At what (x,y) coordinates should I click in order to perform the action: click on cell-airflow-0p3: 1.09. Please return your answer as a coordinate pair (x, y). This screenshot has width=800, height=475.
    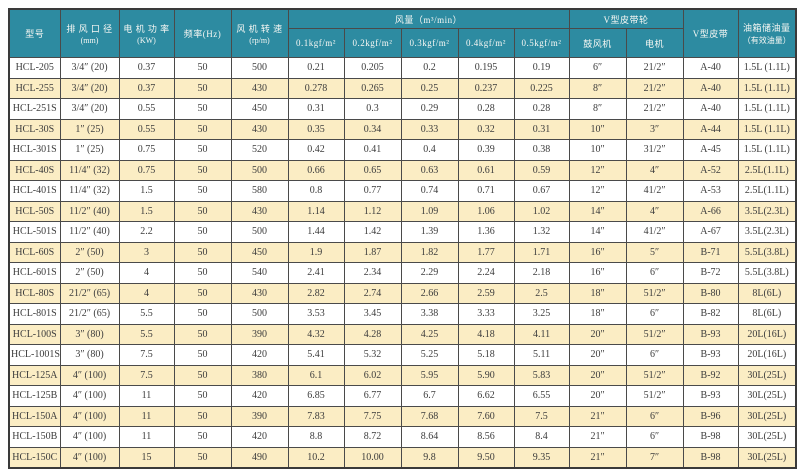
    Looking at the image, I should click on (429, 211).